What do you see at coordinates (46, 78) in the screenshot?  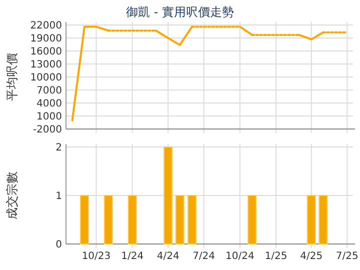 I see `y-tick-label: 10000` at bounding box center [46, 78].